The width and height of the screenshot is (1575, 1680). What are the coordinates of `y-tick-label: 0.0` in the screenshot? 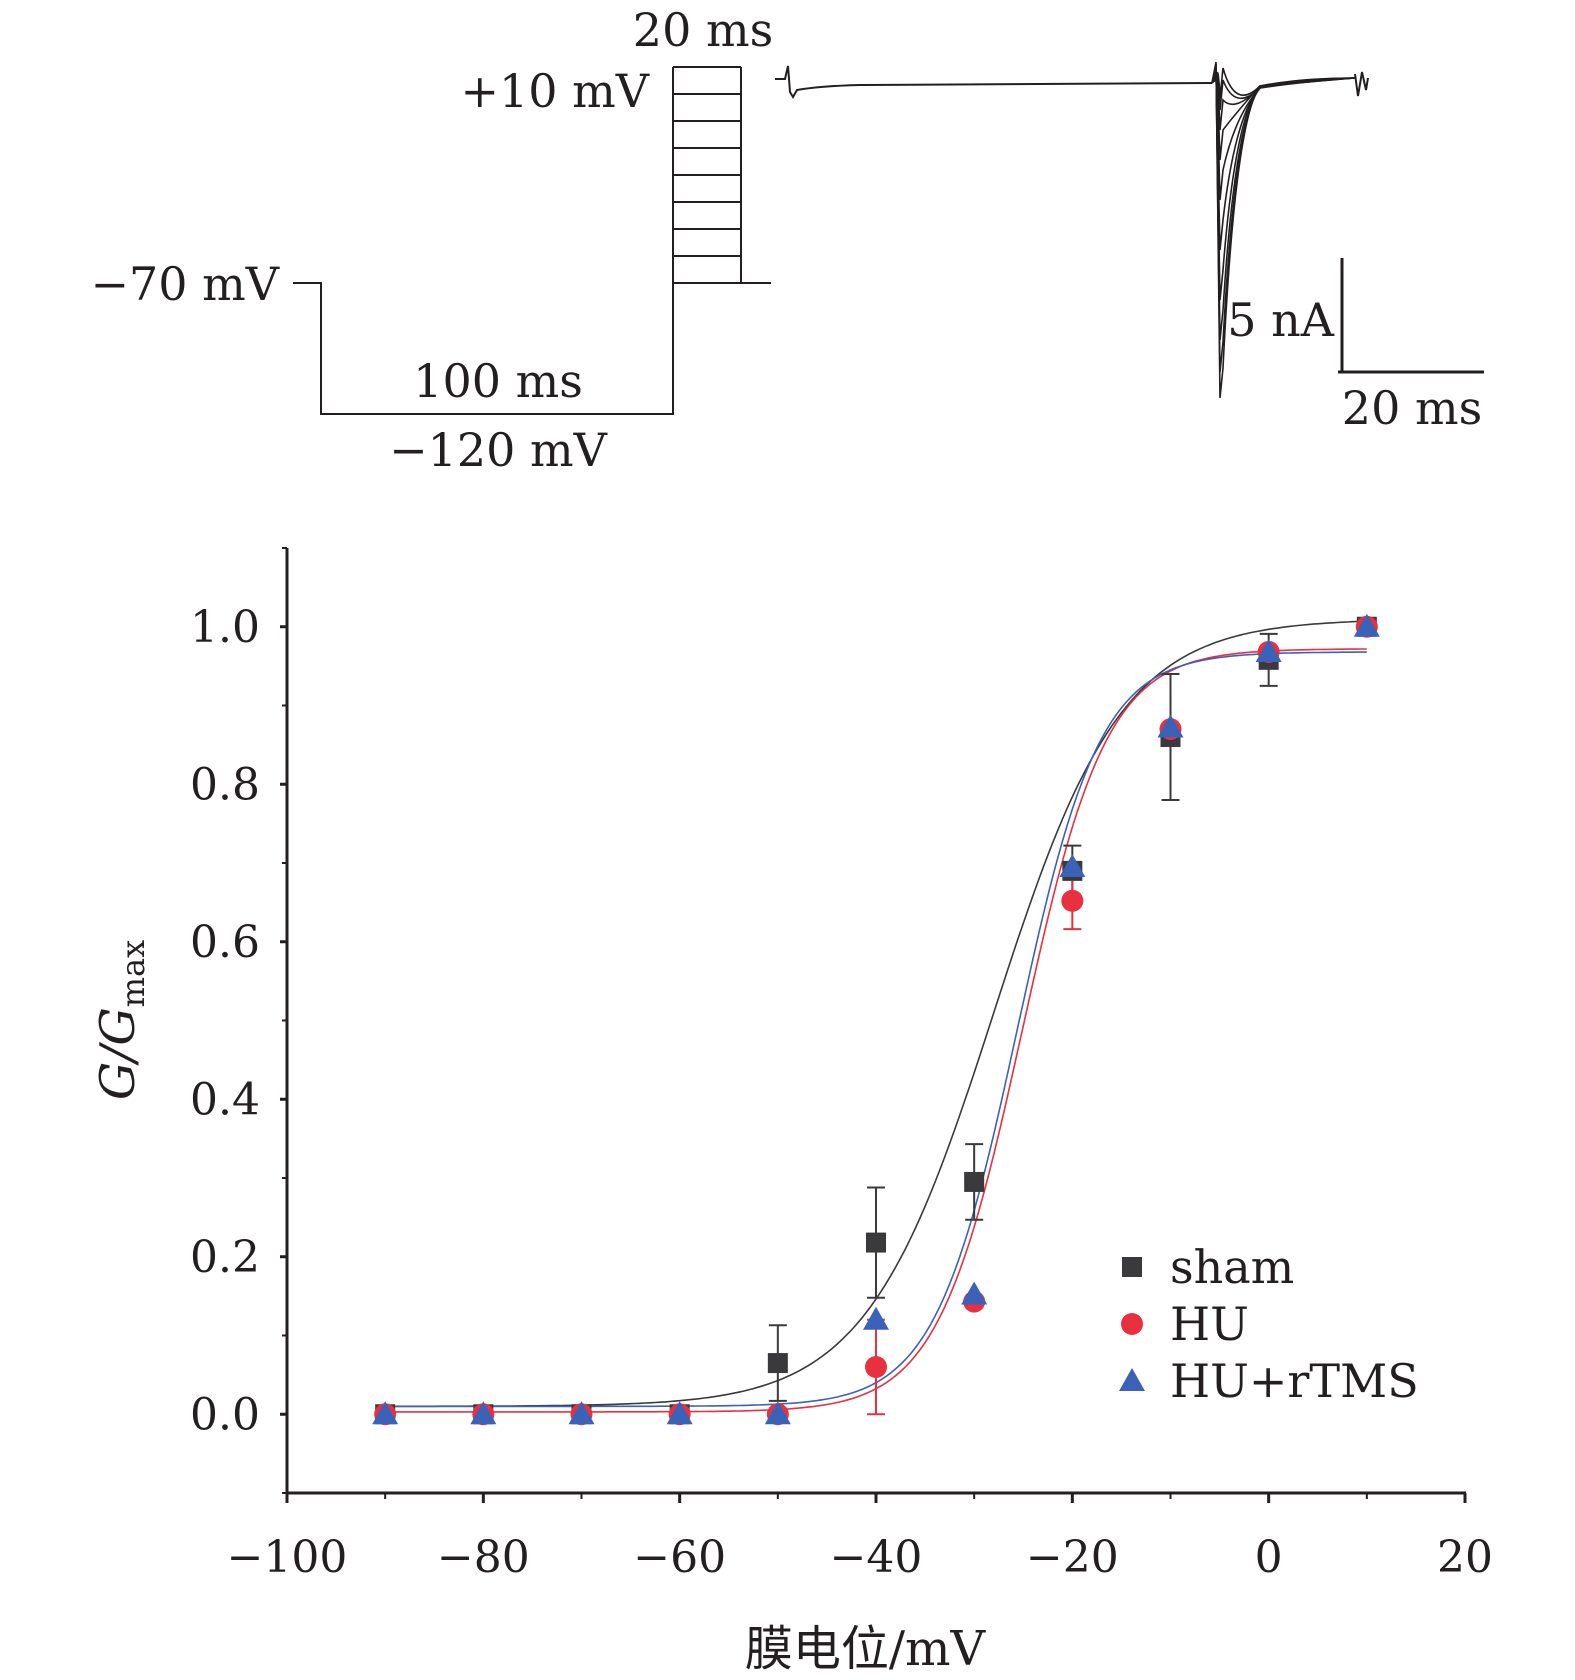 It's located at (225, 1414).